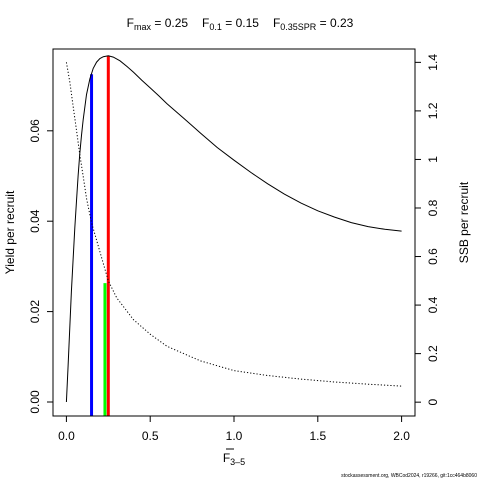 This screenshot has width=480, height=480. I want to click on y-left-tick-label: 0.04, so click(35, 221).